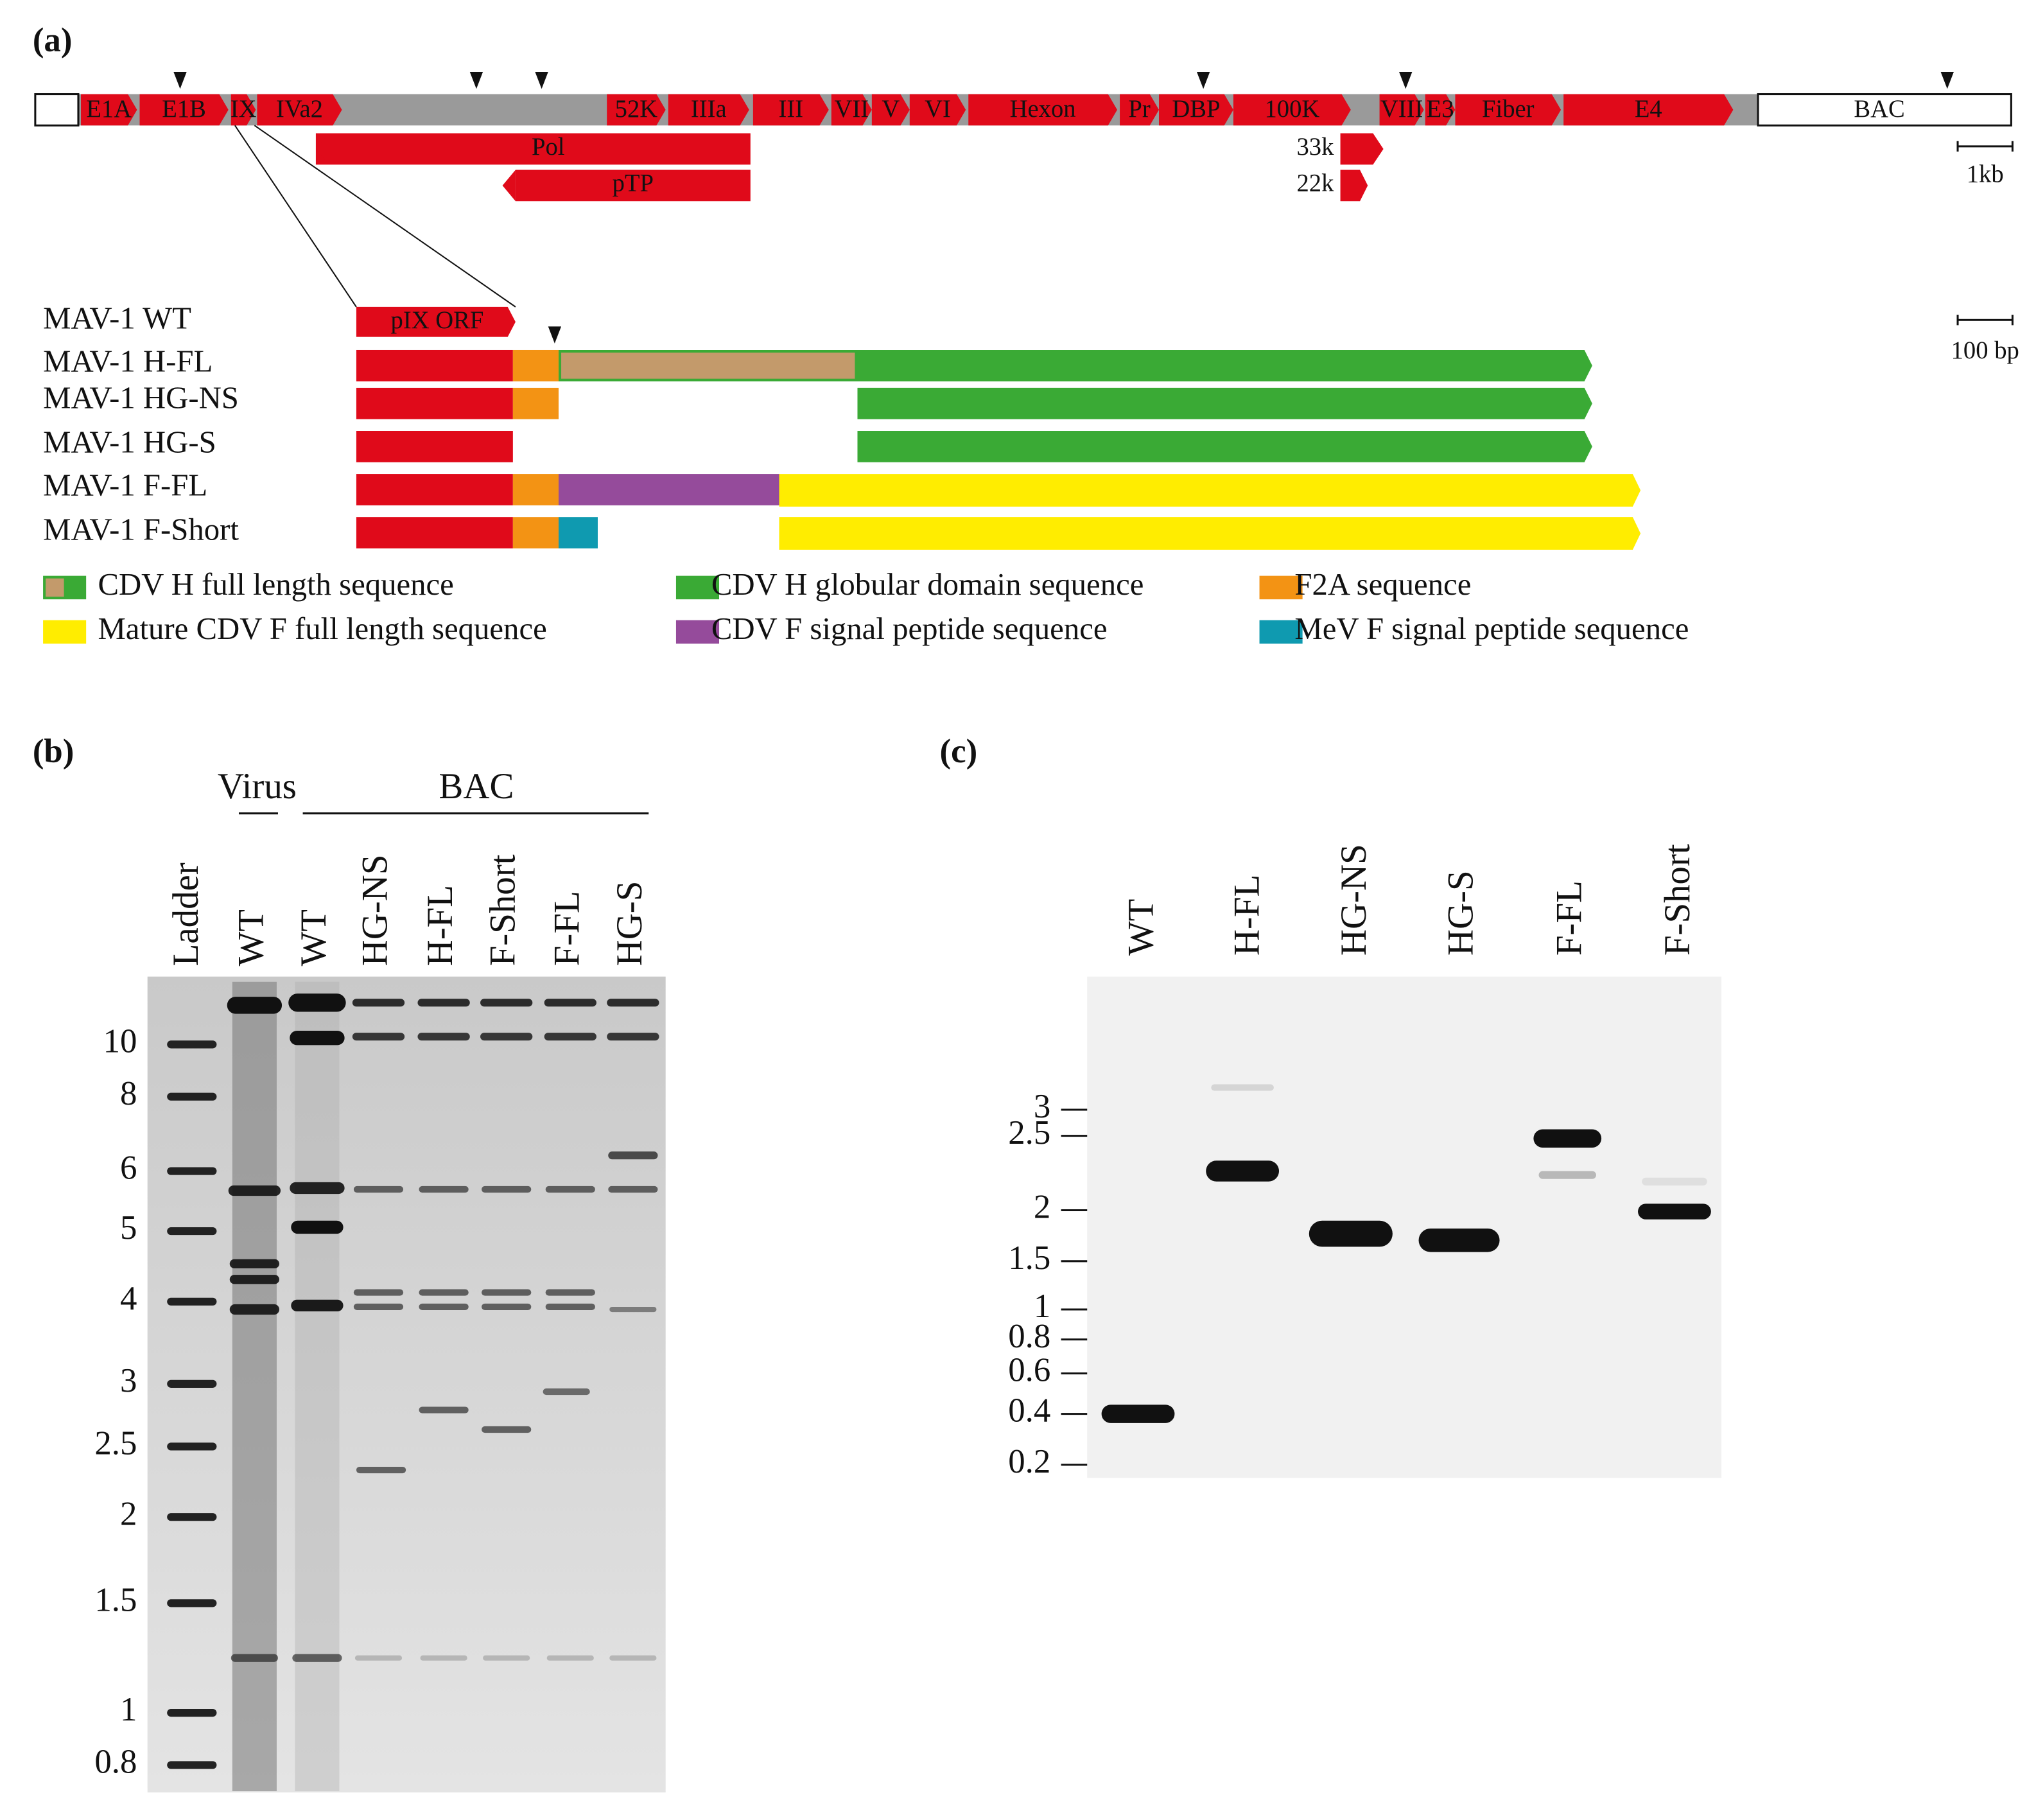 This screenshot has width=2036, height=1820. What do you see at coordinates (938, 110) in the screenshot?
I see `gene-label: VI` at bounding box center [938, 110].